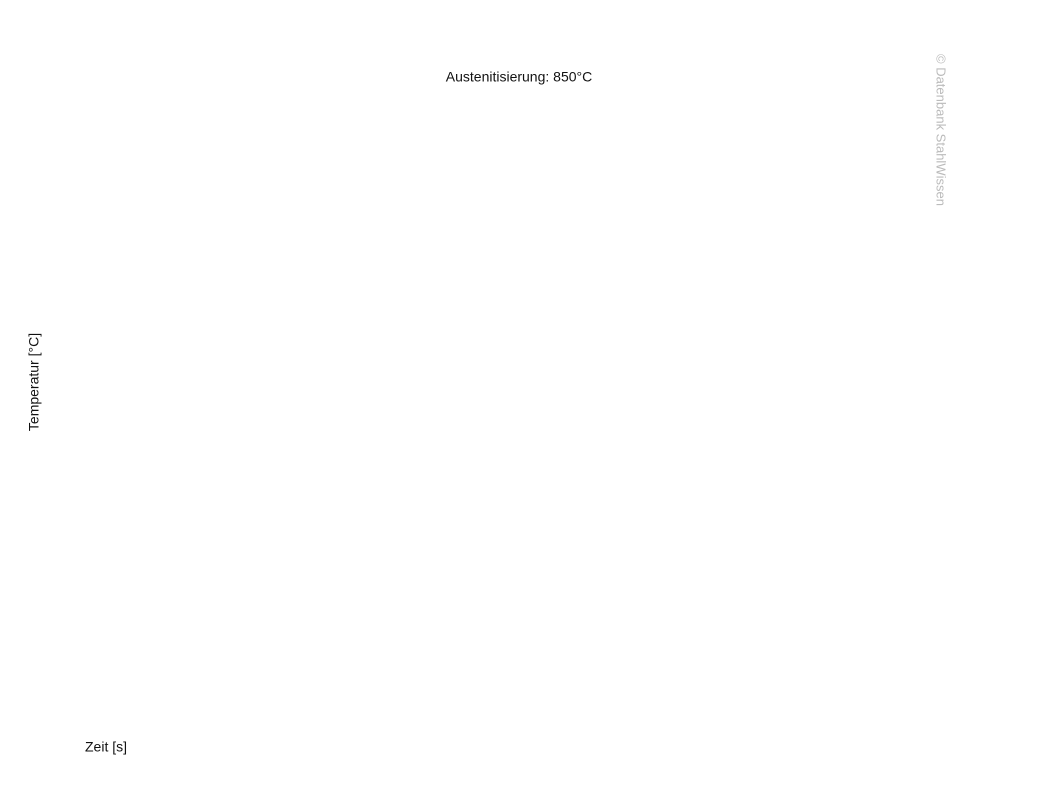 Image resolution: width=1037 pixels, height=807 pixels. I want to click on y-axis-label: Temperatur [°C], so click(34, 382).